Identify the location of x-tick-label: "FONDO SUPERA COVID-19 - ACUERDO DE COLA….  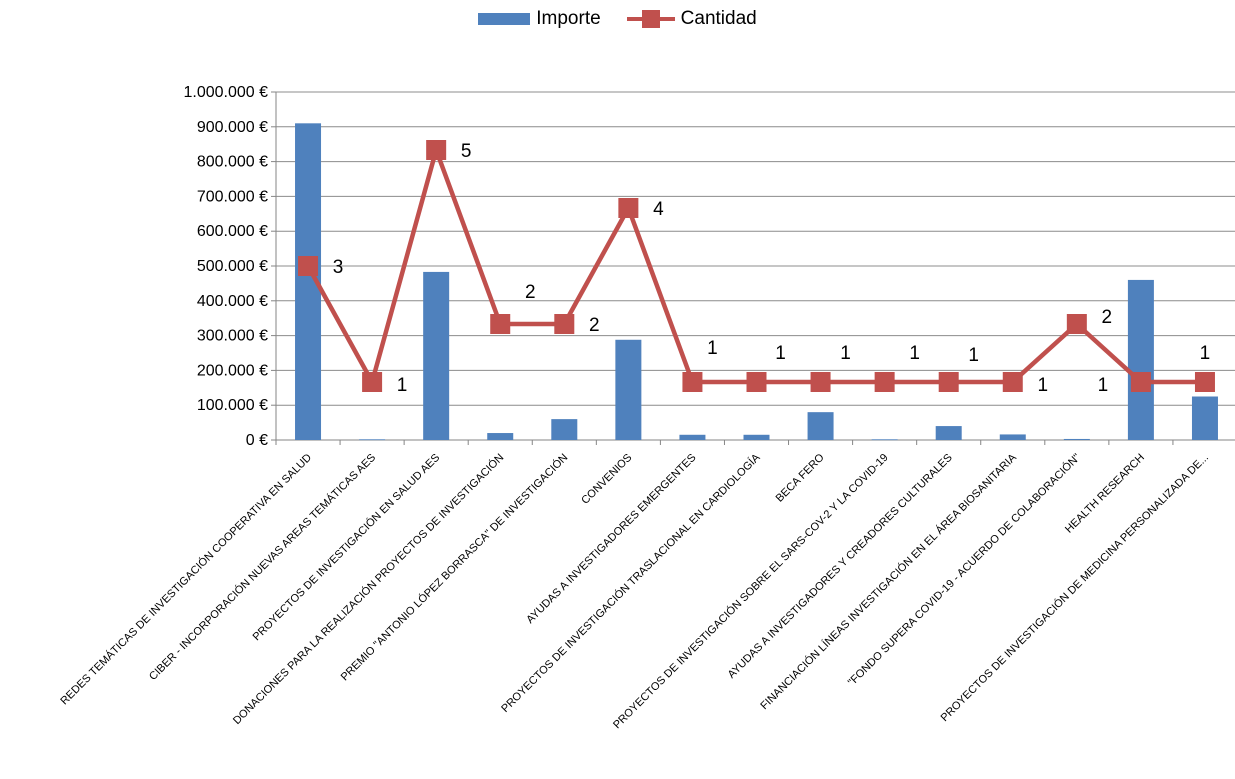
(964, 570).